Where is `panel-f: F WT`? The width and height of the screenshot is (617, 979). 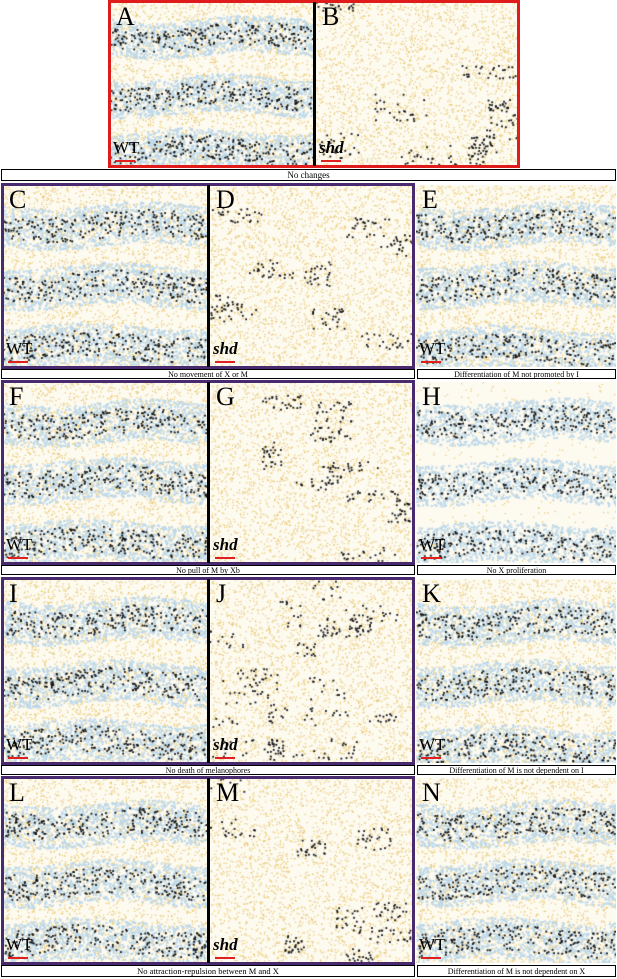 panel-f: F WT is located at coordinates (105, 472).